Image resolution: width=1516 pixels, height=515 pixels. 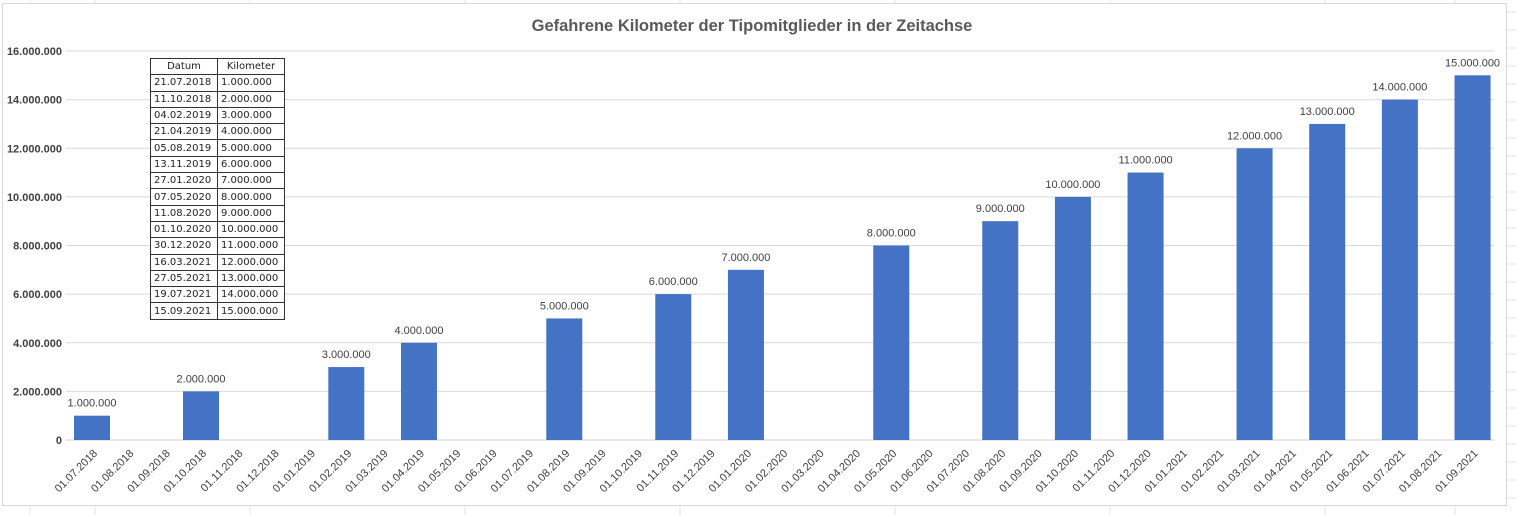 What do you see at coordinates (37, 344) in the screenshot?
I see `y-tick-label: 4.000.000` at bounding box center [37, 344].